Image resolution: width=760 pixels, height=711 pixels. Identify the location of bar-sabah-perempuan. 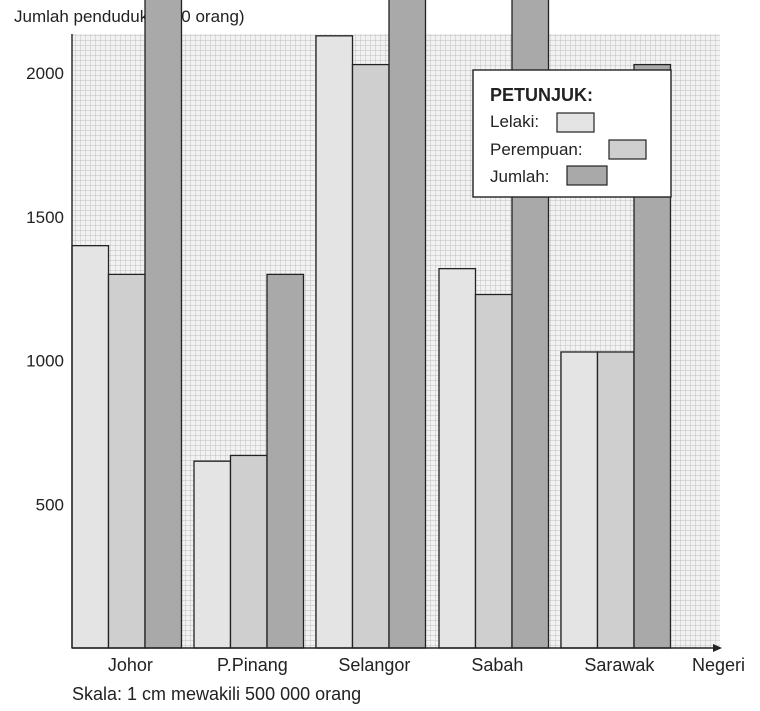
(493, 471).